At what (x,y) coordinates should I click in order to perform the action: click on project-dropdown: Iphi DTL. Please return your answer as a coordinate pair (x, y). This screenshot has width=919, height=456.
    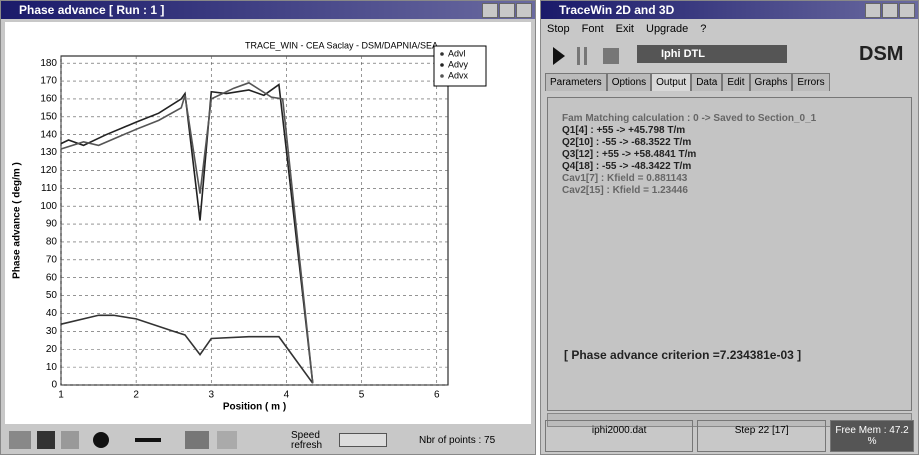
    Looking at the image, I should click on (712, 54).